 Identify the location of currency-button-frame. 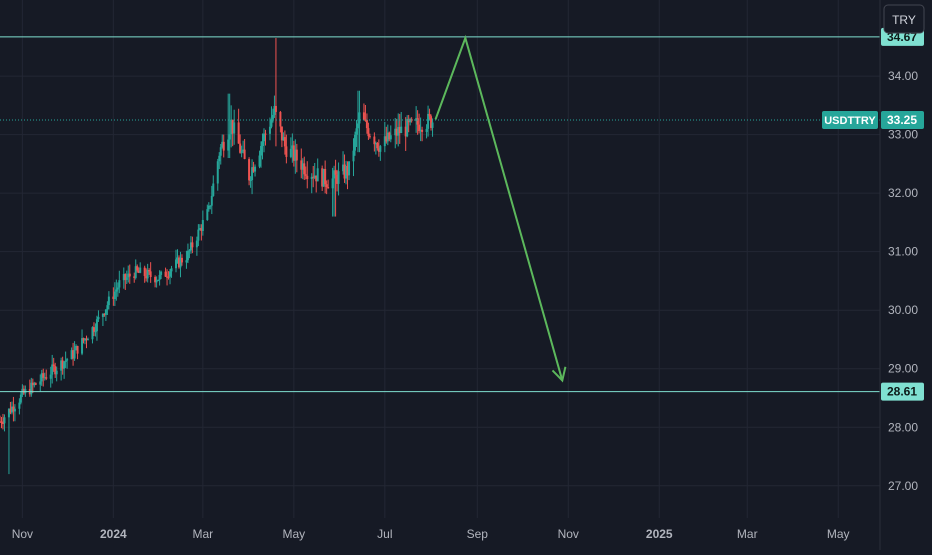
(904, 19).